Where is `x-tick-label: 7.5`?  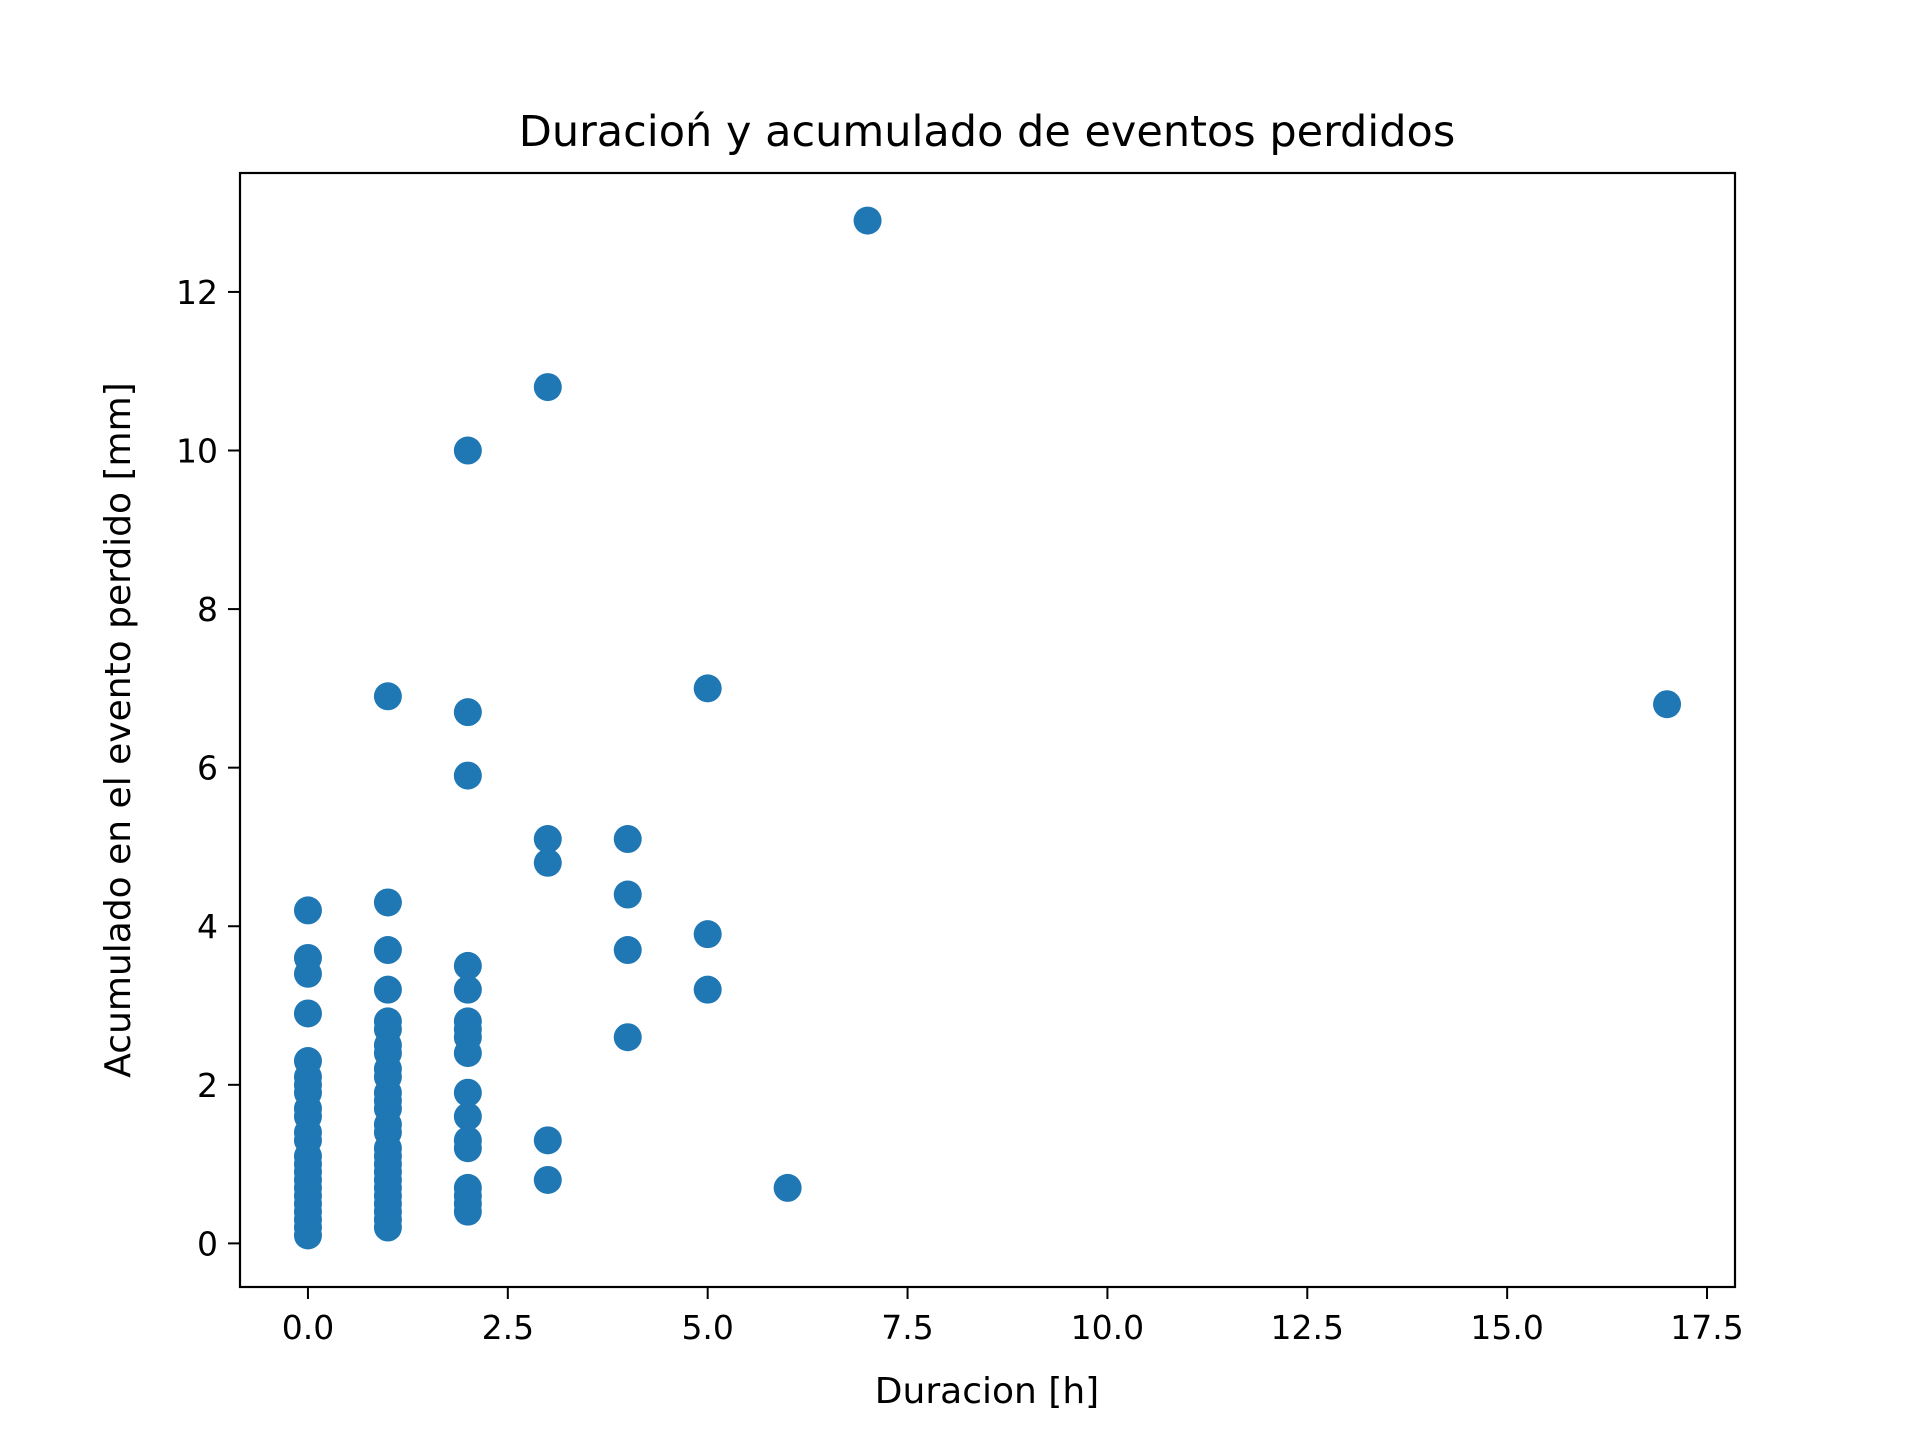
x-tick-label: 7.5 is located at coordinates (907, 1327).